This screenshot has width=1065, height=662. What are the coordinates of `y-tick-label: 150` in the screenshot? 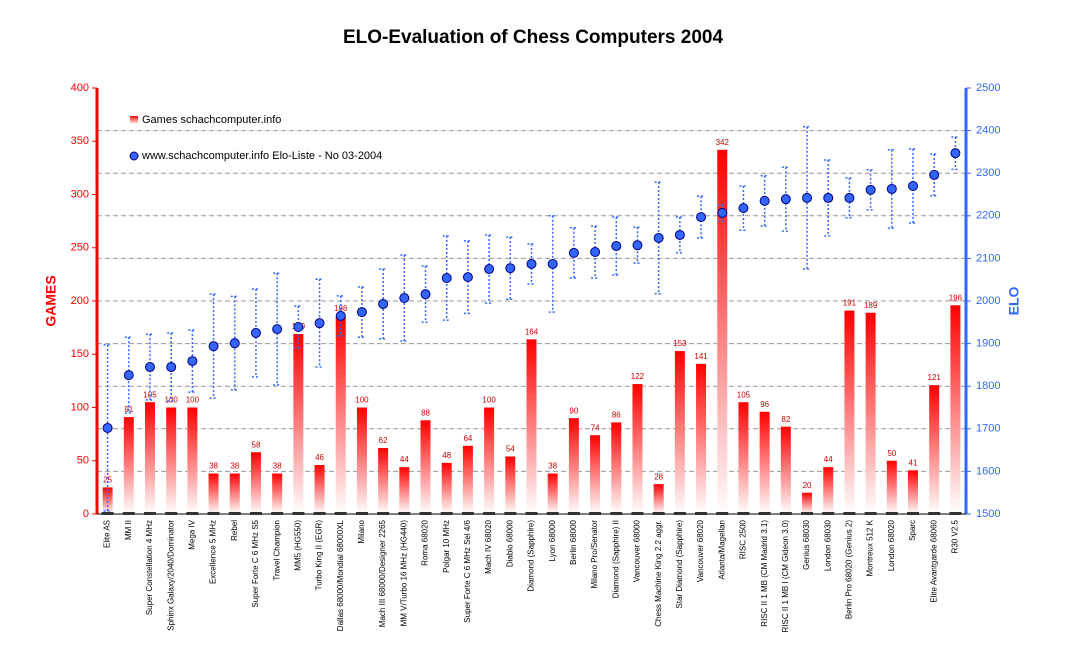 It's located at (80, 354).